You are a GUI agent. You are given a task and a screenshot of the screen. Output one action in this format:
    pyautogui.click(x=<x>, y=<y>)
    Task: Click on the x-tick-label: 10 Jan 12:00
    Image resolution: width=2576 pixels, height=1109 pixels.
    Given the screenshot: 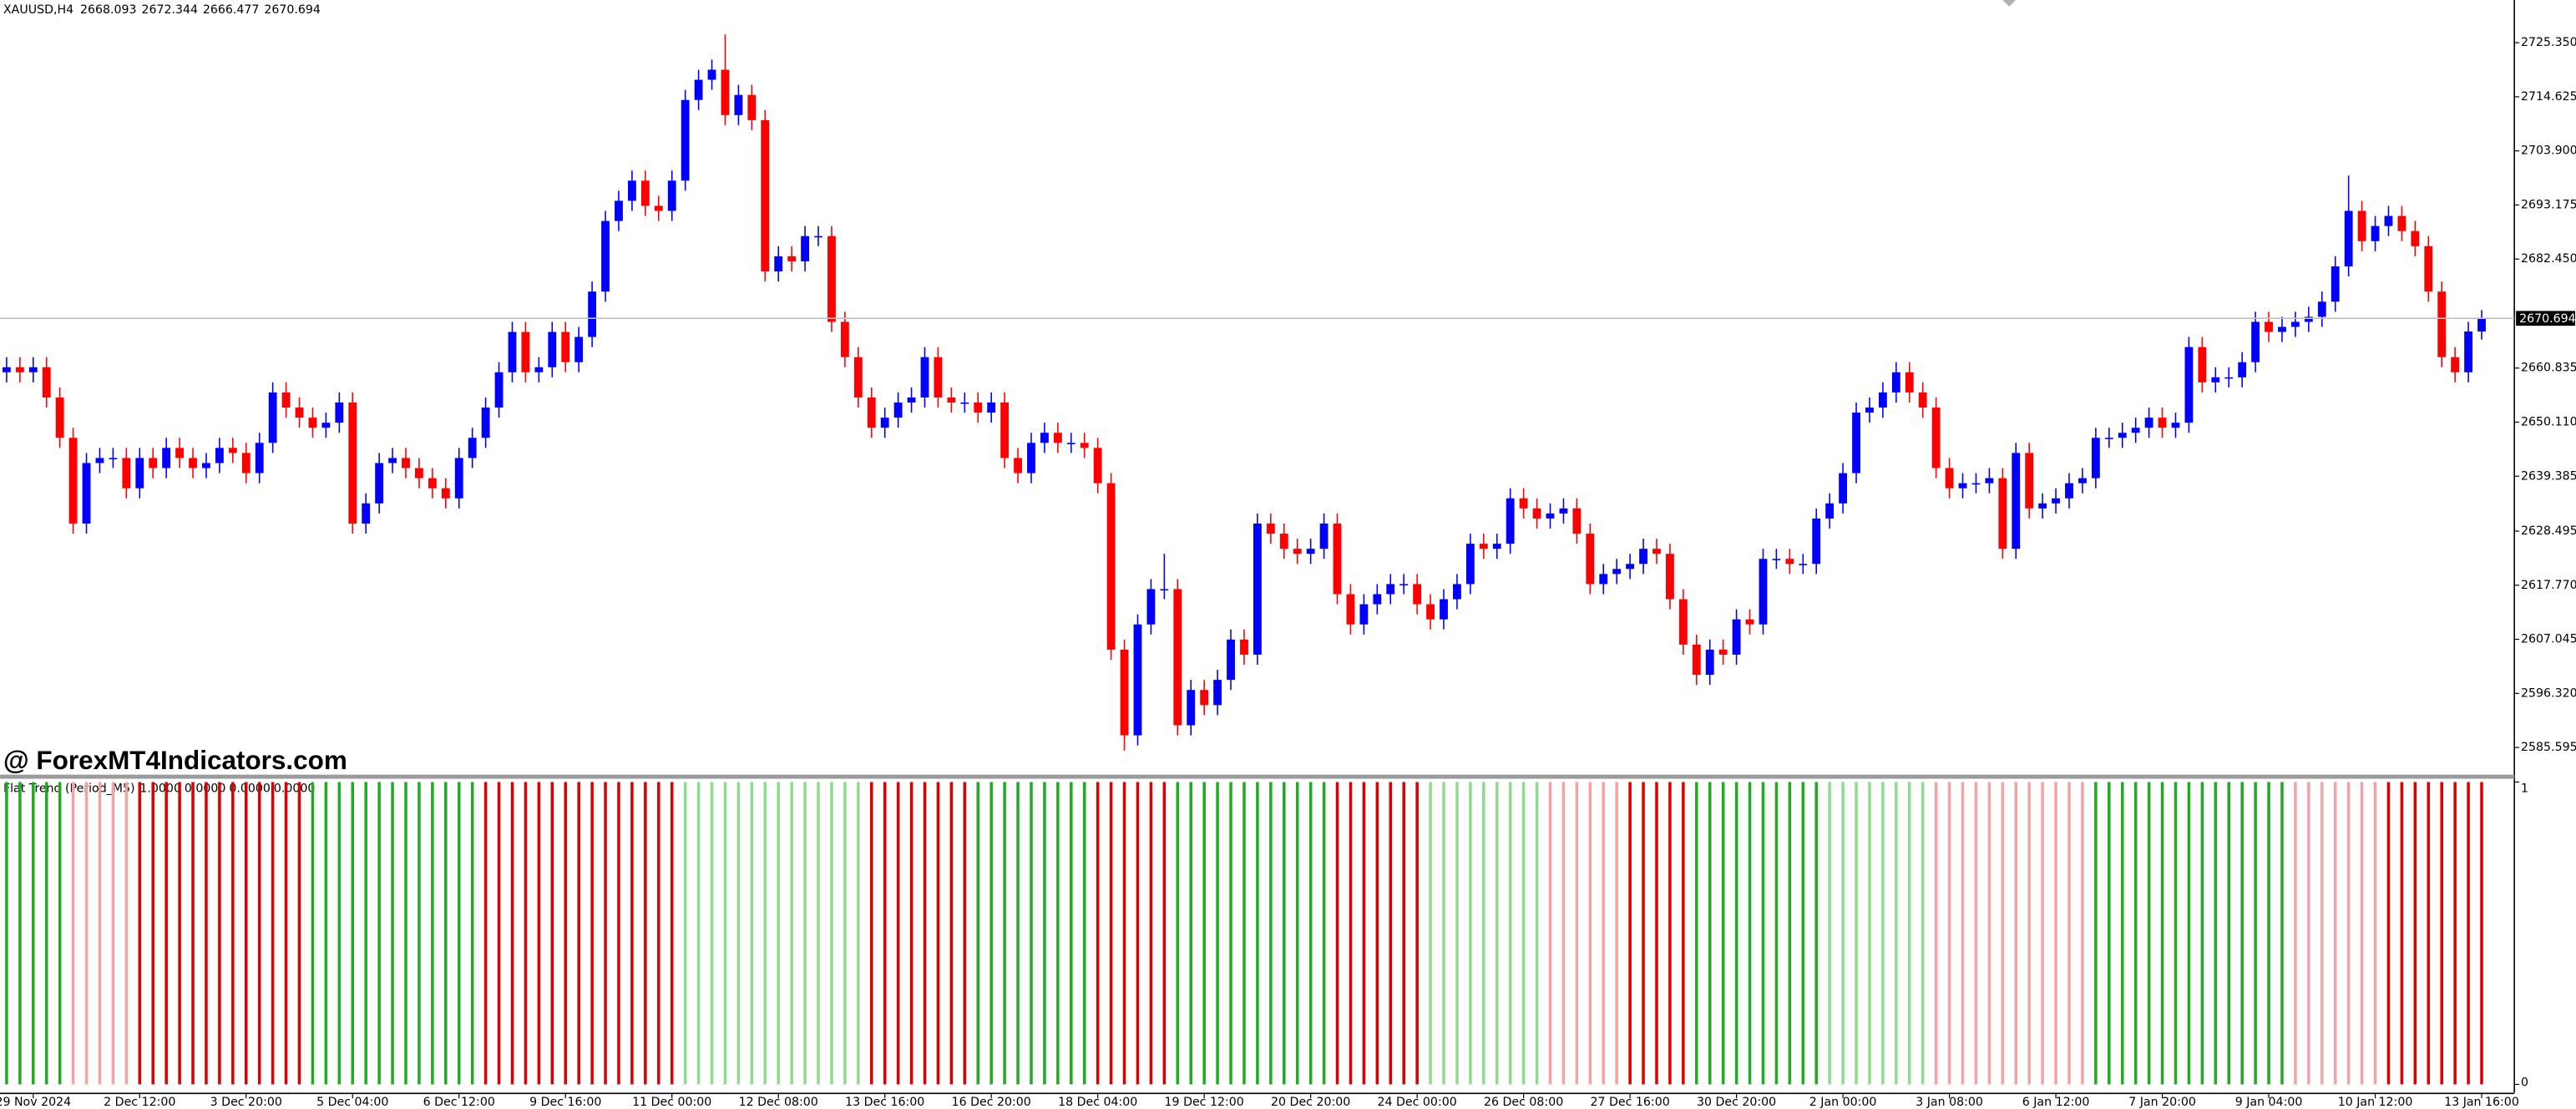 What is the action you would take?
    pyautogui.click(x=2375, y=1102)
    